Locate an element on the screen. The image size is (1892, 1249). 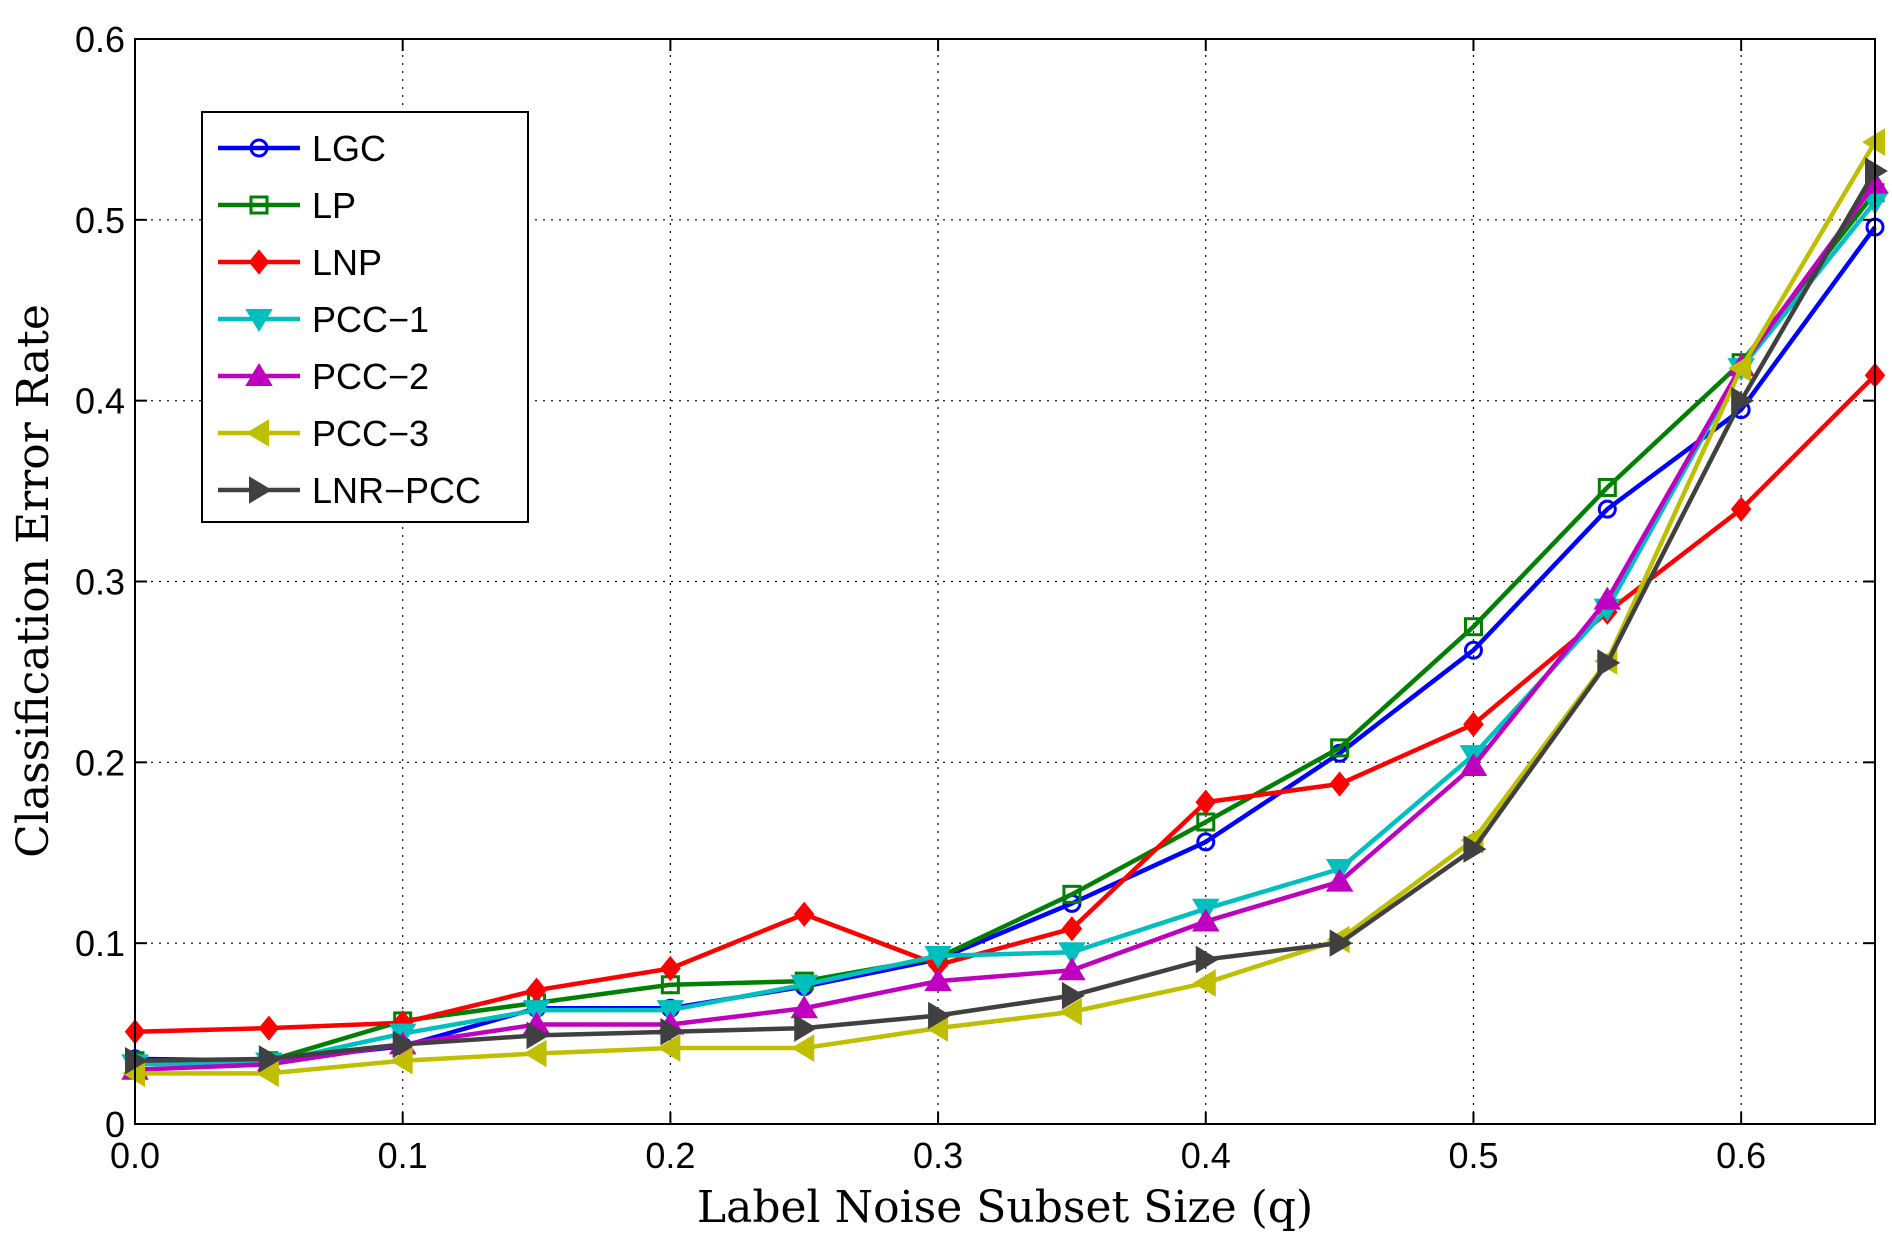
legend-label: LNP is located at coordinates (347, 262).